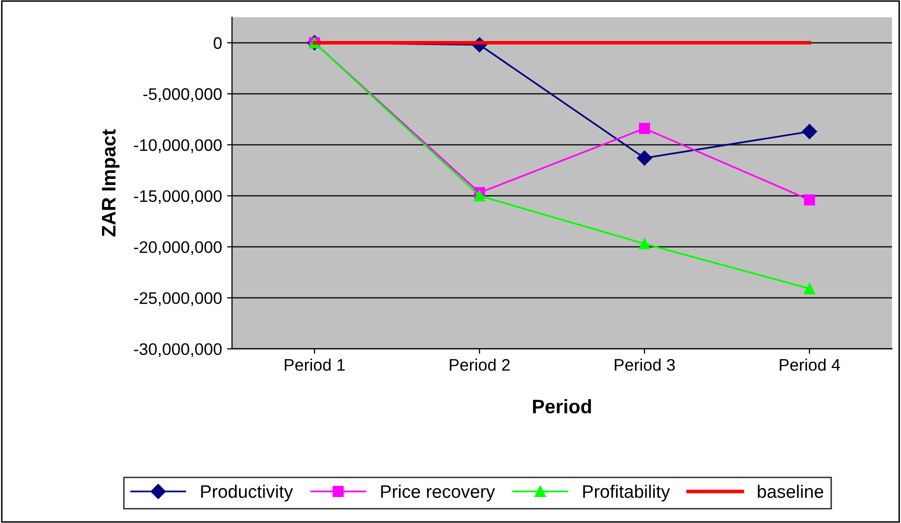  Describe the element at coordinates (178, 299) in the screenshot. I see `y-tick-label: -25,000,000` at that location.